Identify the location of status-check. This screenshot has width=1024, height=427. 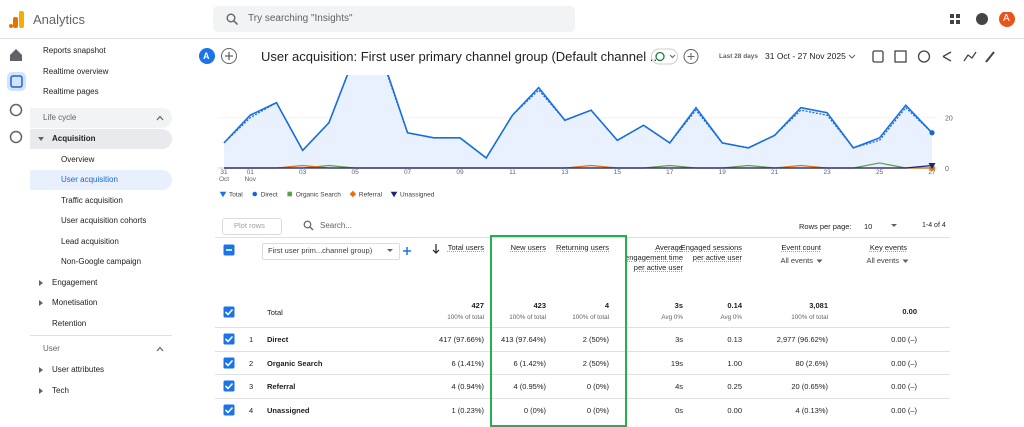
(660, 57).